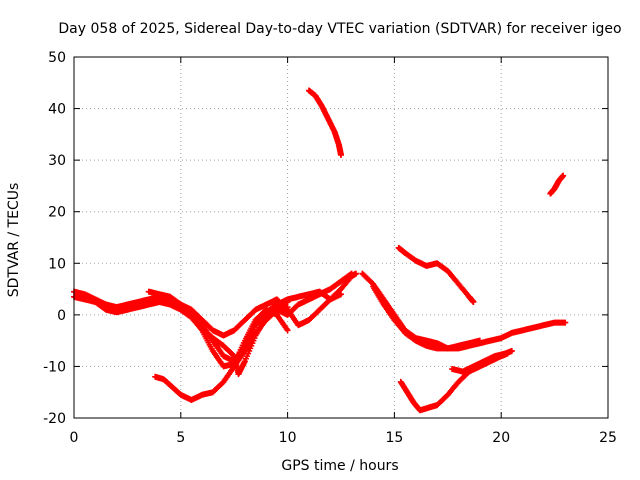 The width and height of the screenshot is (640, 480). Describe the element at coordinates (394, 438) in the screenshot. I see `x-tick-label: 15` at that location.